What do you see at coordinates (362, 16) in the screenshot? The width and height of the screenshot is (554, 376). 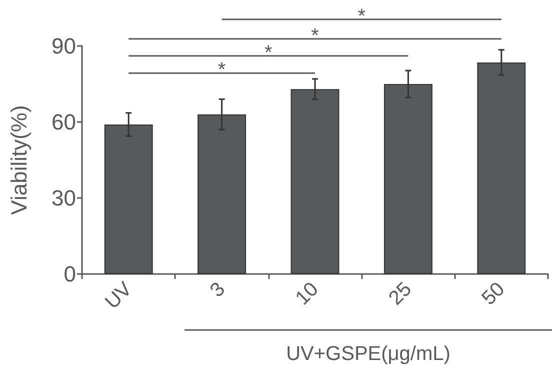 I see `significance-bracket: *` at bounding box center [362, 16].